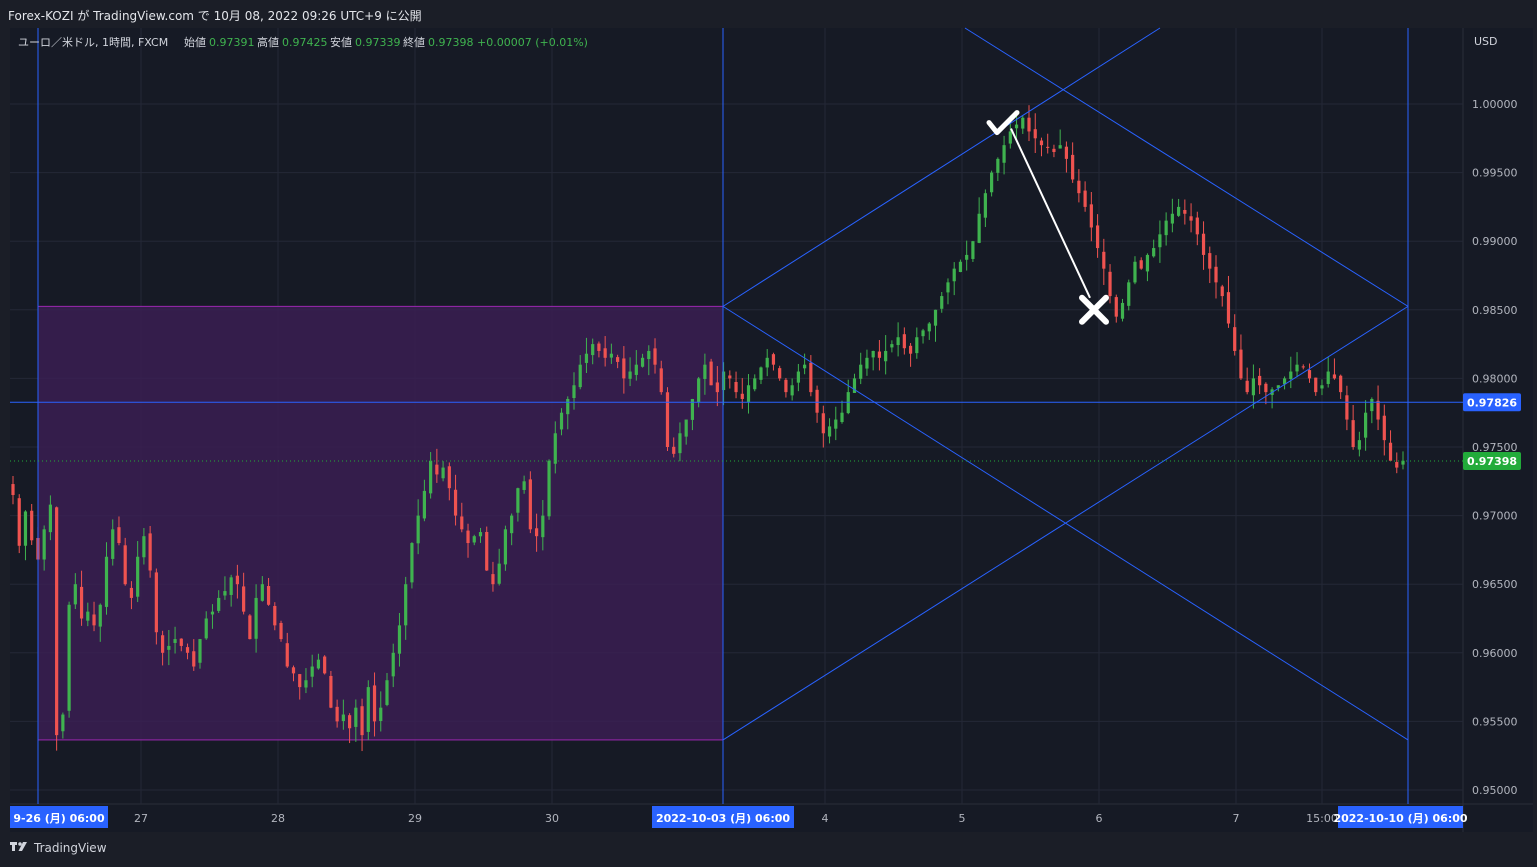 The image size is (1537, 867). What do you see at coordinates (1099, 818) in the screenshot?
I see `time-tick-label: 6` at bounding box center [1099, 818].